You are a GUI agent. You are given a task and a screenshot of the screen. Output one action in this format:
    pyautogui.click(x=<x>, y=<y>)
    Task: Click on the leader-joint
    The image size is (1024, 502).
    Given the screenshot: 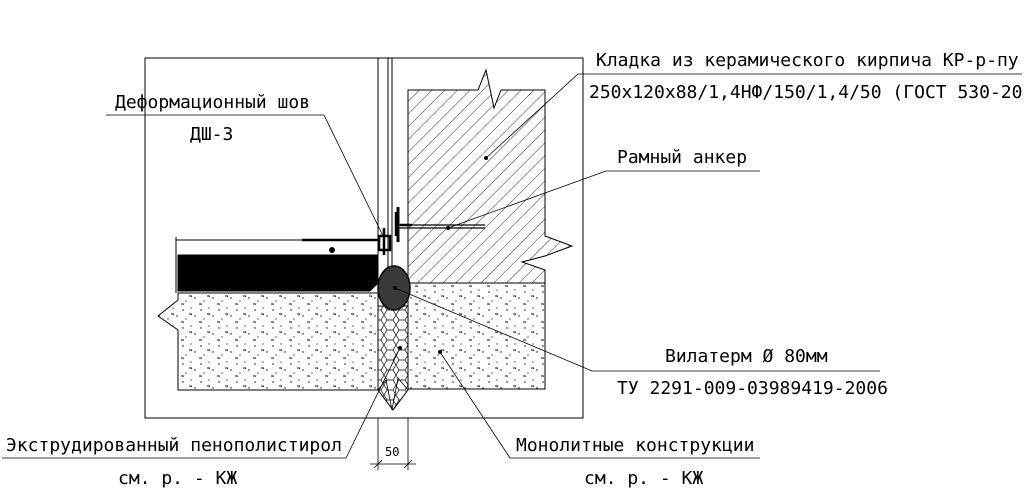 What is the action you would take?
    pyautogui.click(x=245, y=176)
    